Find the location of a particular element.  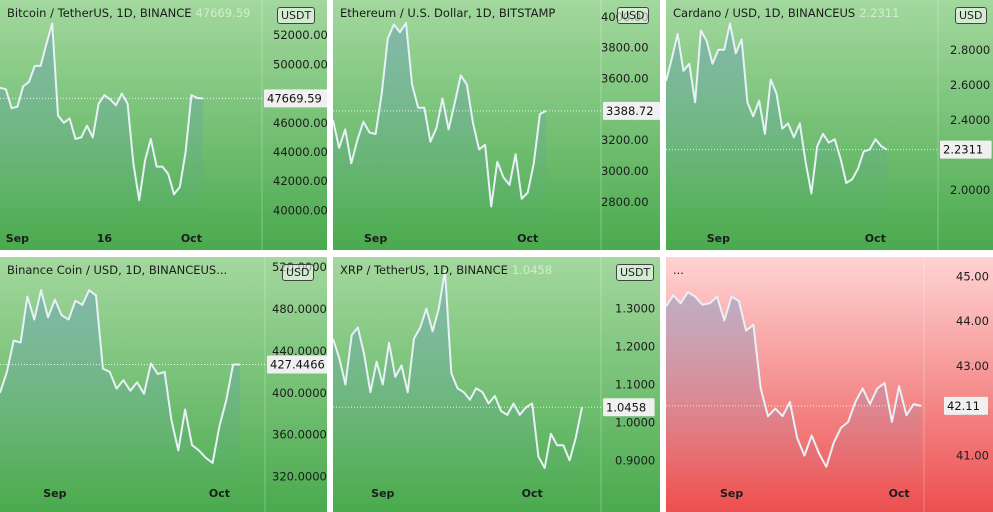

y-tick-label: 1.3000 is located at coordinates (635, 309).